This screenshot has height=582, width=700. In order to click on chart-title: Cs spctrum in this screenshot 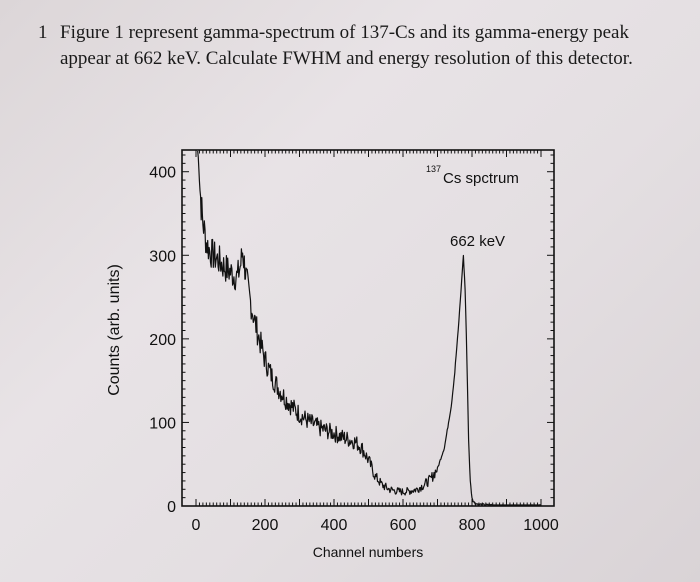, I will do `click(481, 178)`.